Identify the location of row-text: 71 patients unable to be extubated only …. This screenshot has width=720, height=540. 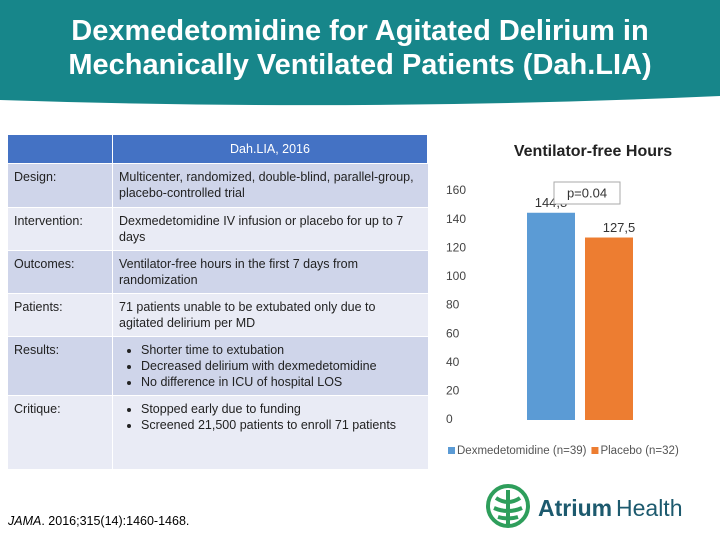
(247, 315).